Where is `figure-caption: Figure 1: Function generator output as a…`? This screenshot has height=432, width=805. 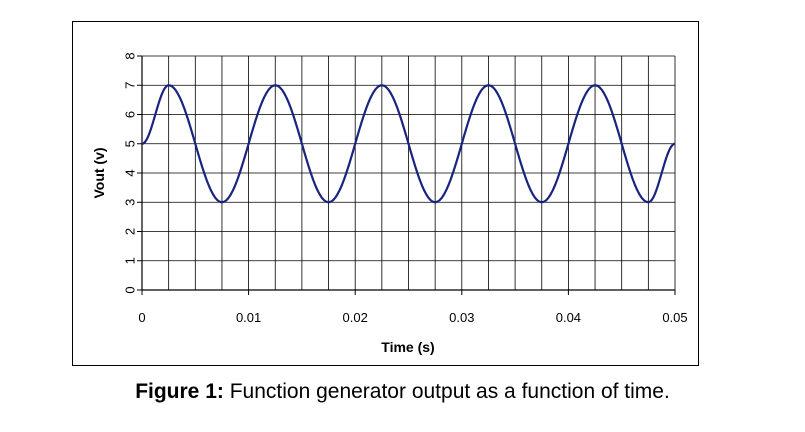
figure-caption: Figure 1: Function generator output as a… is located at coordinates (402, 392).